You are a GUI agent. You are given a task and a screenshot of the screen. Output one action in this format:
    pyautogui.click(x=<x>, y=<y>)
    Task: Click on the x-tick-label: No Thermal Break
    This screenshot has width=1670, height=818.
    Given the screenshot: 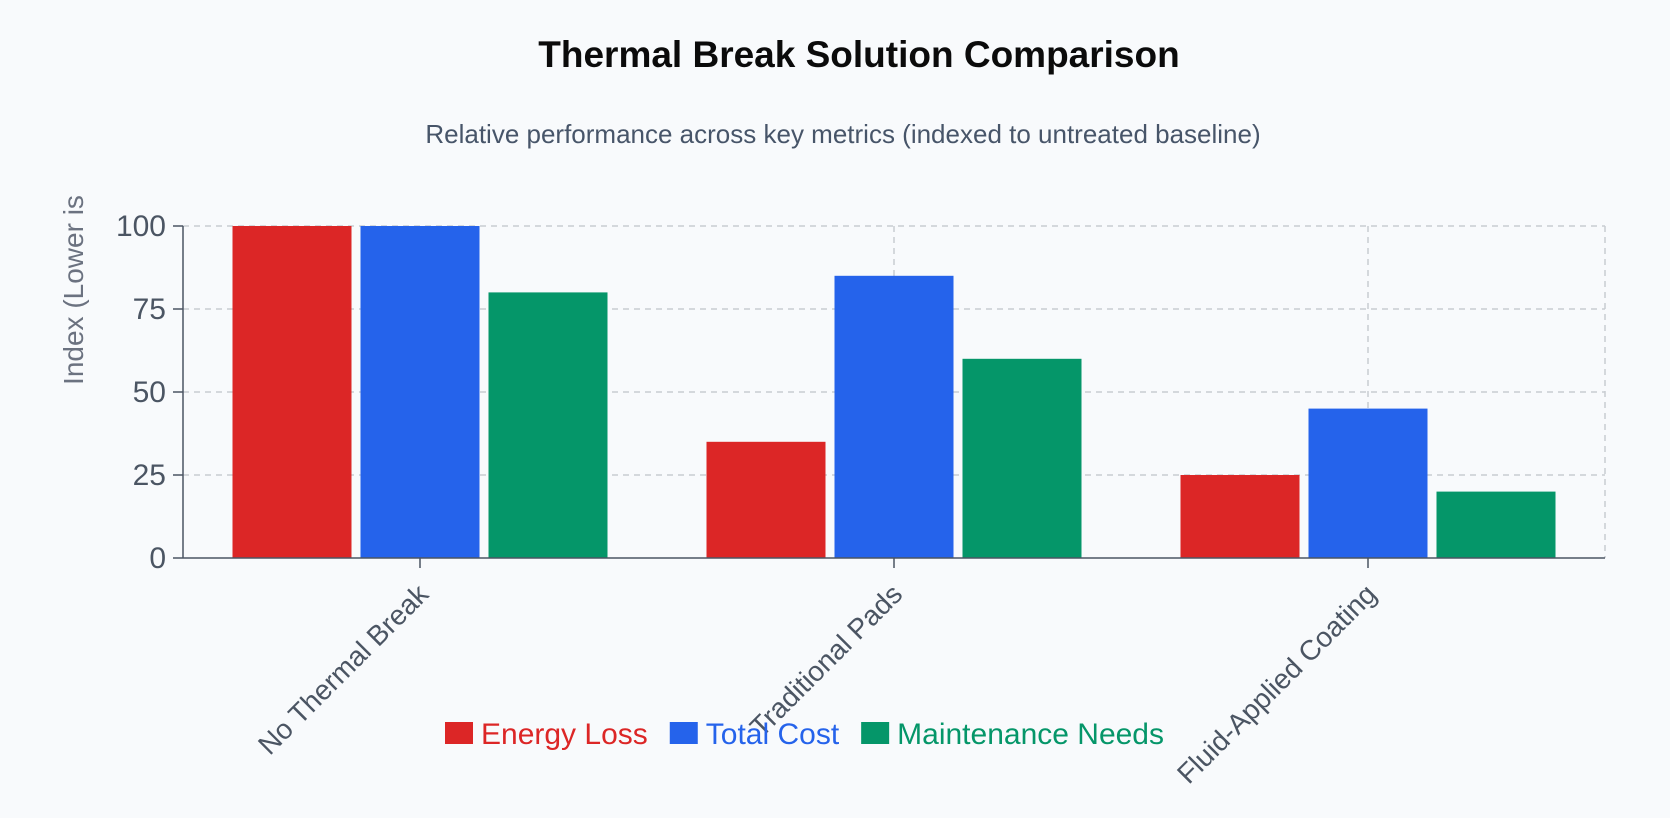 What is the action you would take?
    pyautogui.click(x=343, y=669)
    